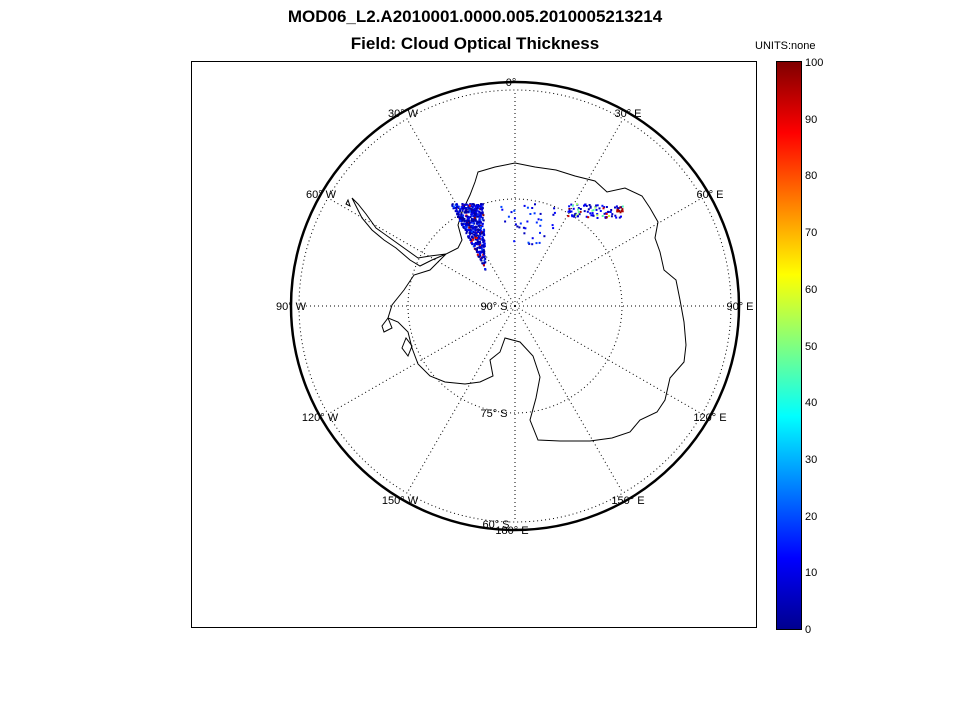 The width and height of the screenshot is (980, 707). I want to click on figure-subtitle: Field: Cloud Optical Thickness, so click(475, 43).